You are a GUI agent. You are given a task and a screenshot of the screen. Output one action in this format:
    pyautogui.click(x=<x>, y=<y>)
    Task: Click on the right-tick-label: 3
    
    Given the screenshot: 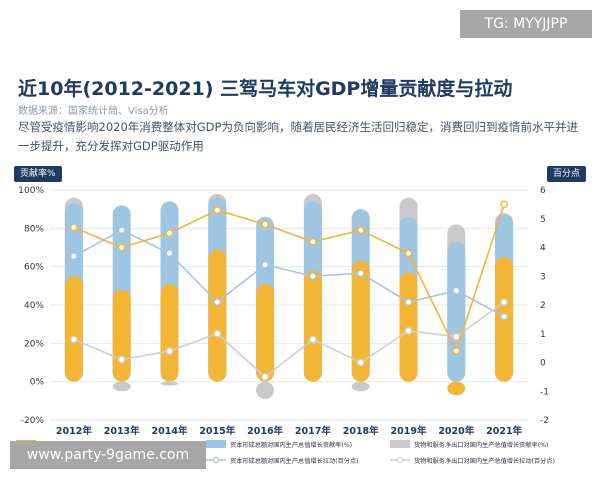 What is the action you would take?
    pyautogui.click(x=543, y=277)
    